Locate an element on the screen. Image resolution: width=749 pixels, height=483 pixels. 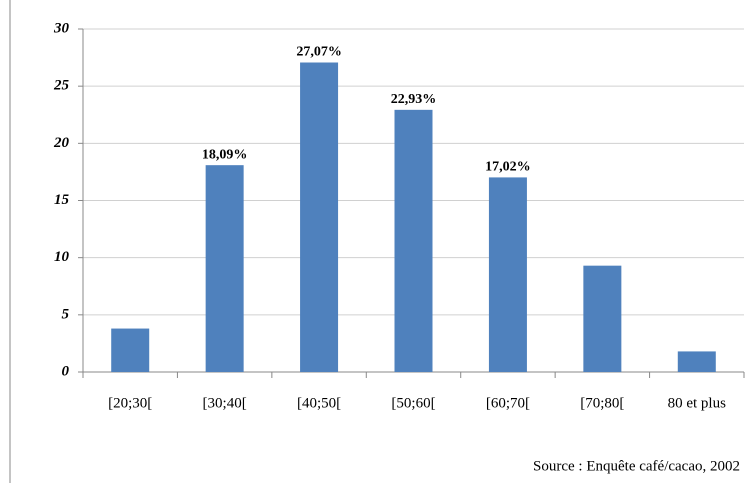
data-label: 17,02% is located at coordinates (508, 167).